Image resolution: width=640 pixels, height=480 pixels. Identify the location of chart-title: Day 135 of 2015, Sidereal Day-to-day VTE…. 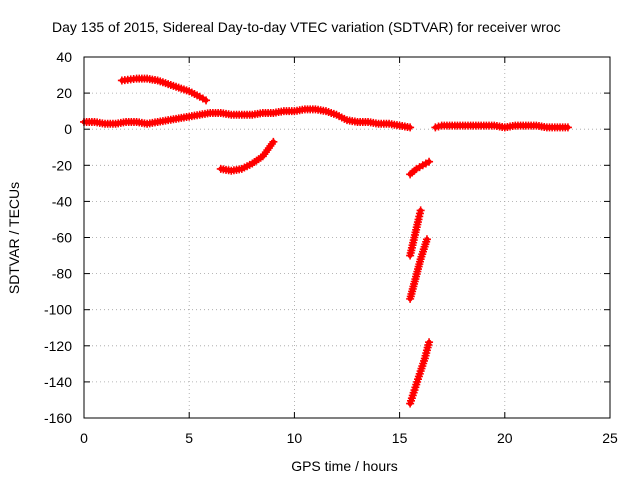
(306, 27).